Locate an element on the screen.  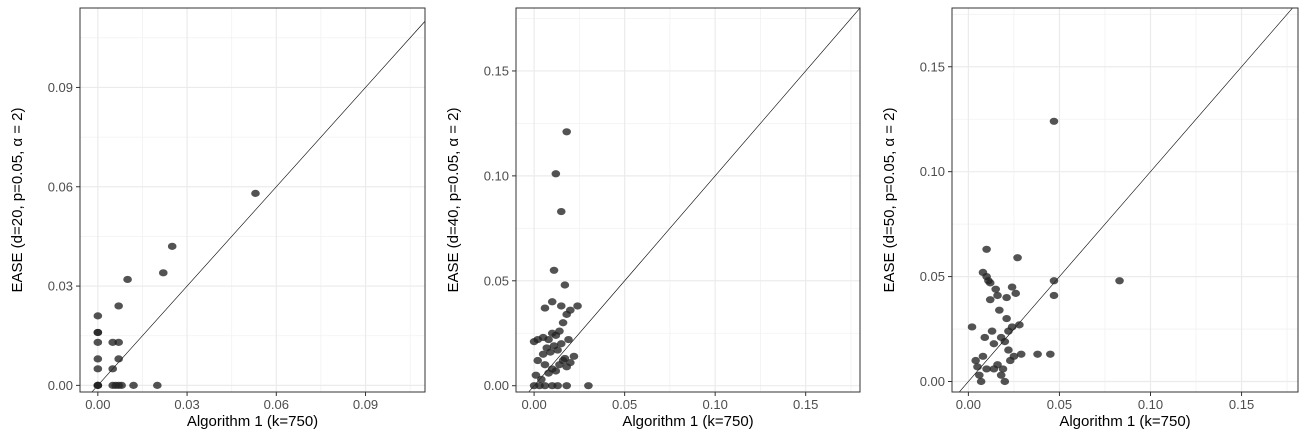
x-tick-label: 0.10 is located at coordinates (715, 404).